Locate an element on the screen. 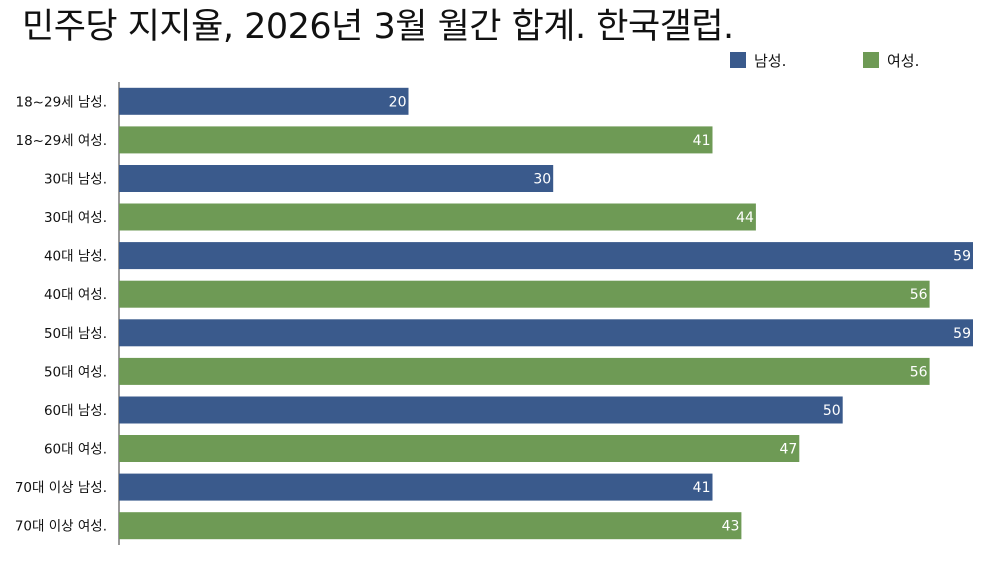  legend-item-male: 남성. is located at coordinates (758, 60).